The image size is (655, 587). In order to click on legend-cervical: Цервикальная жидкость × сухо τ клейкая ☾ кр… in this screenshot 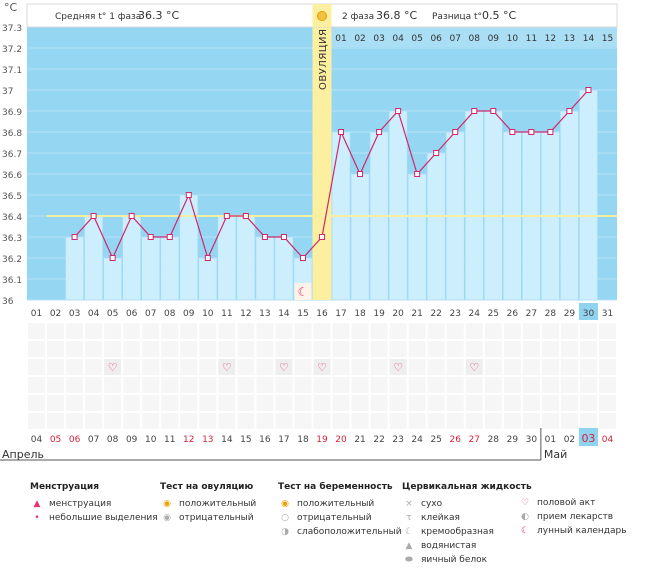, I will do `click(467, 524)`.